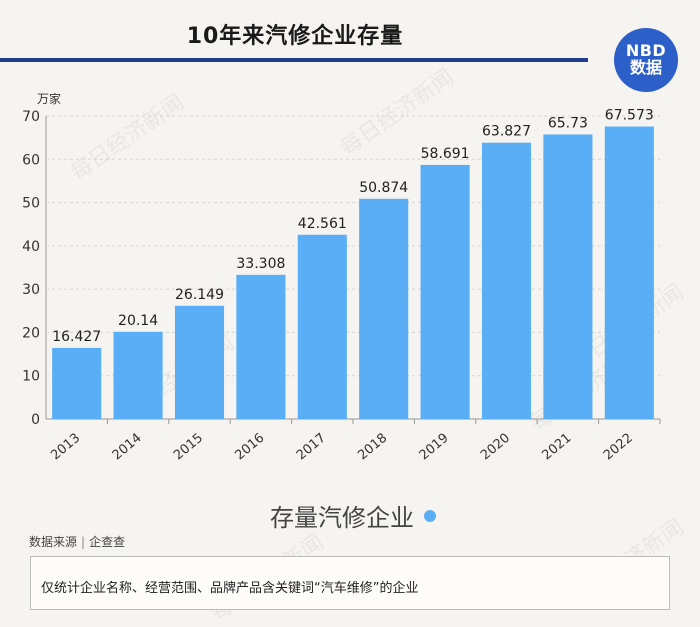 The width and height of the screenshot is (700, 627). Describe the element at coordinates (322, 224) in the screenshot. I see `data-label: 42.561` at that location.